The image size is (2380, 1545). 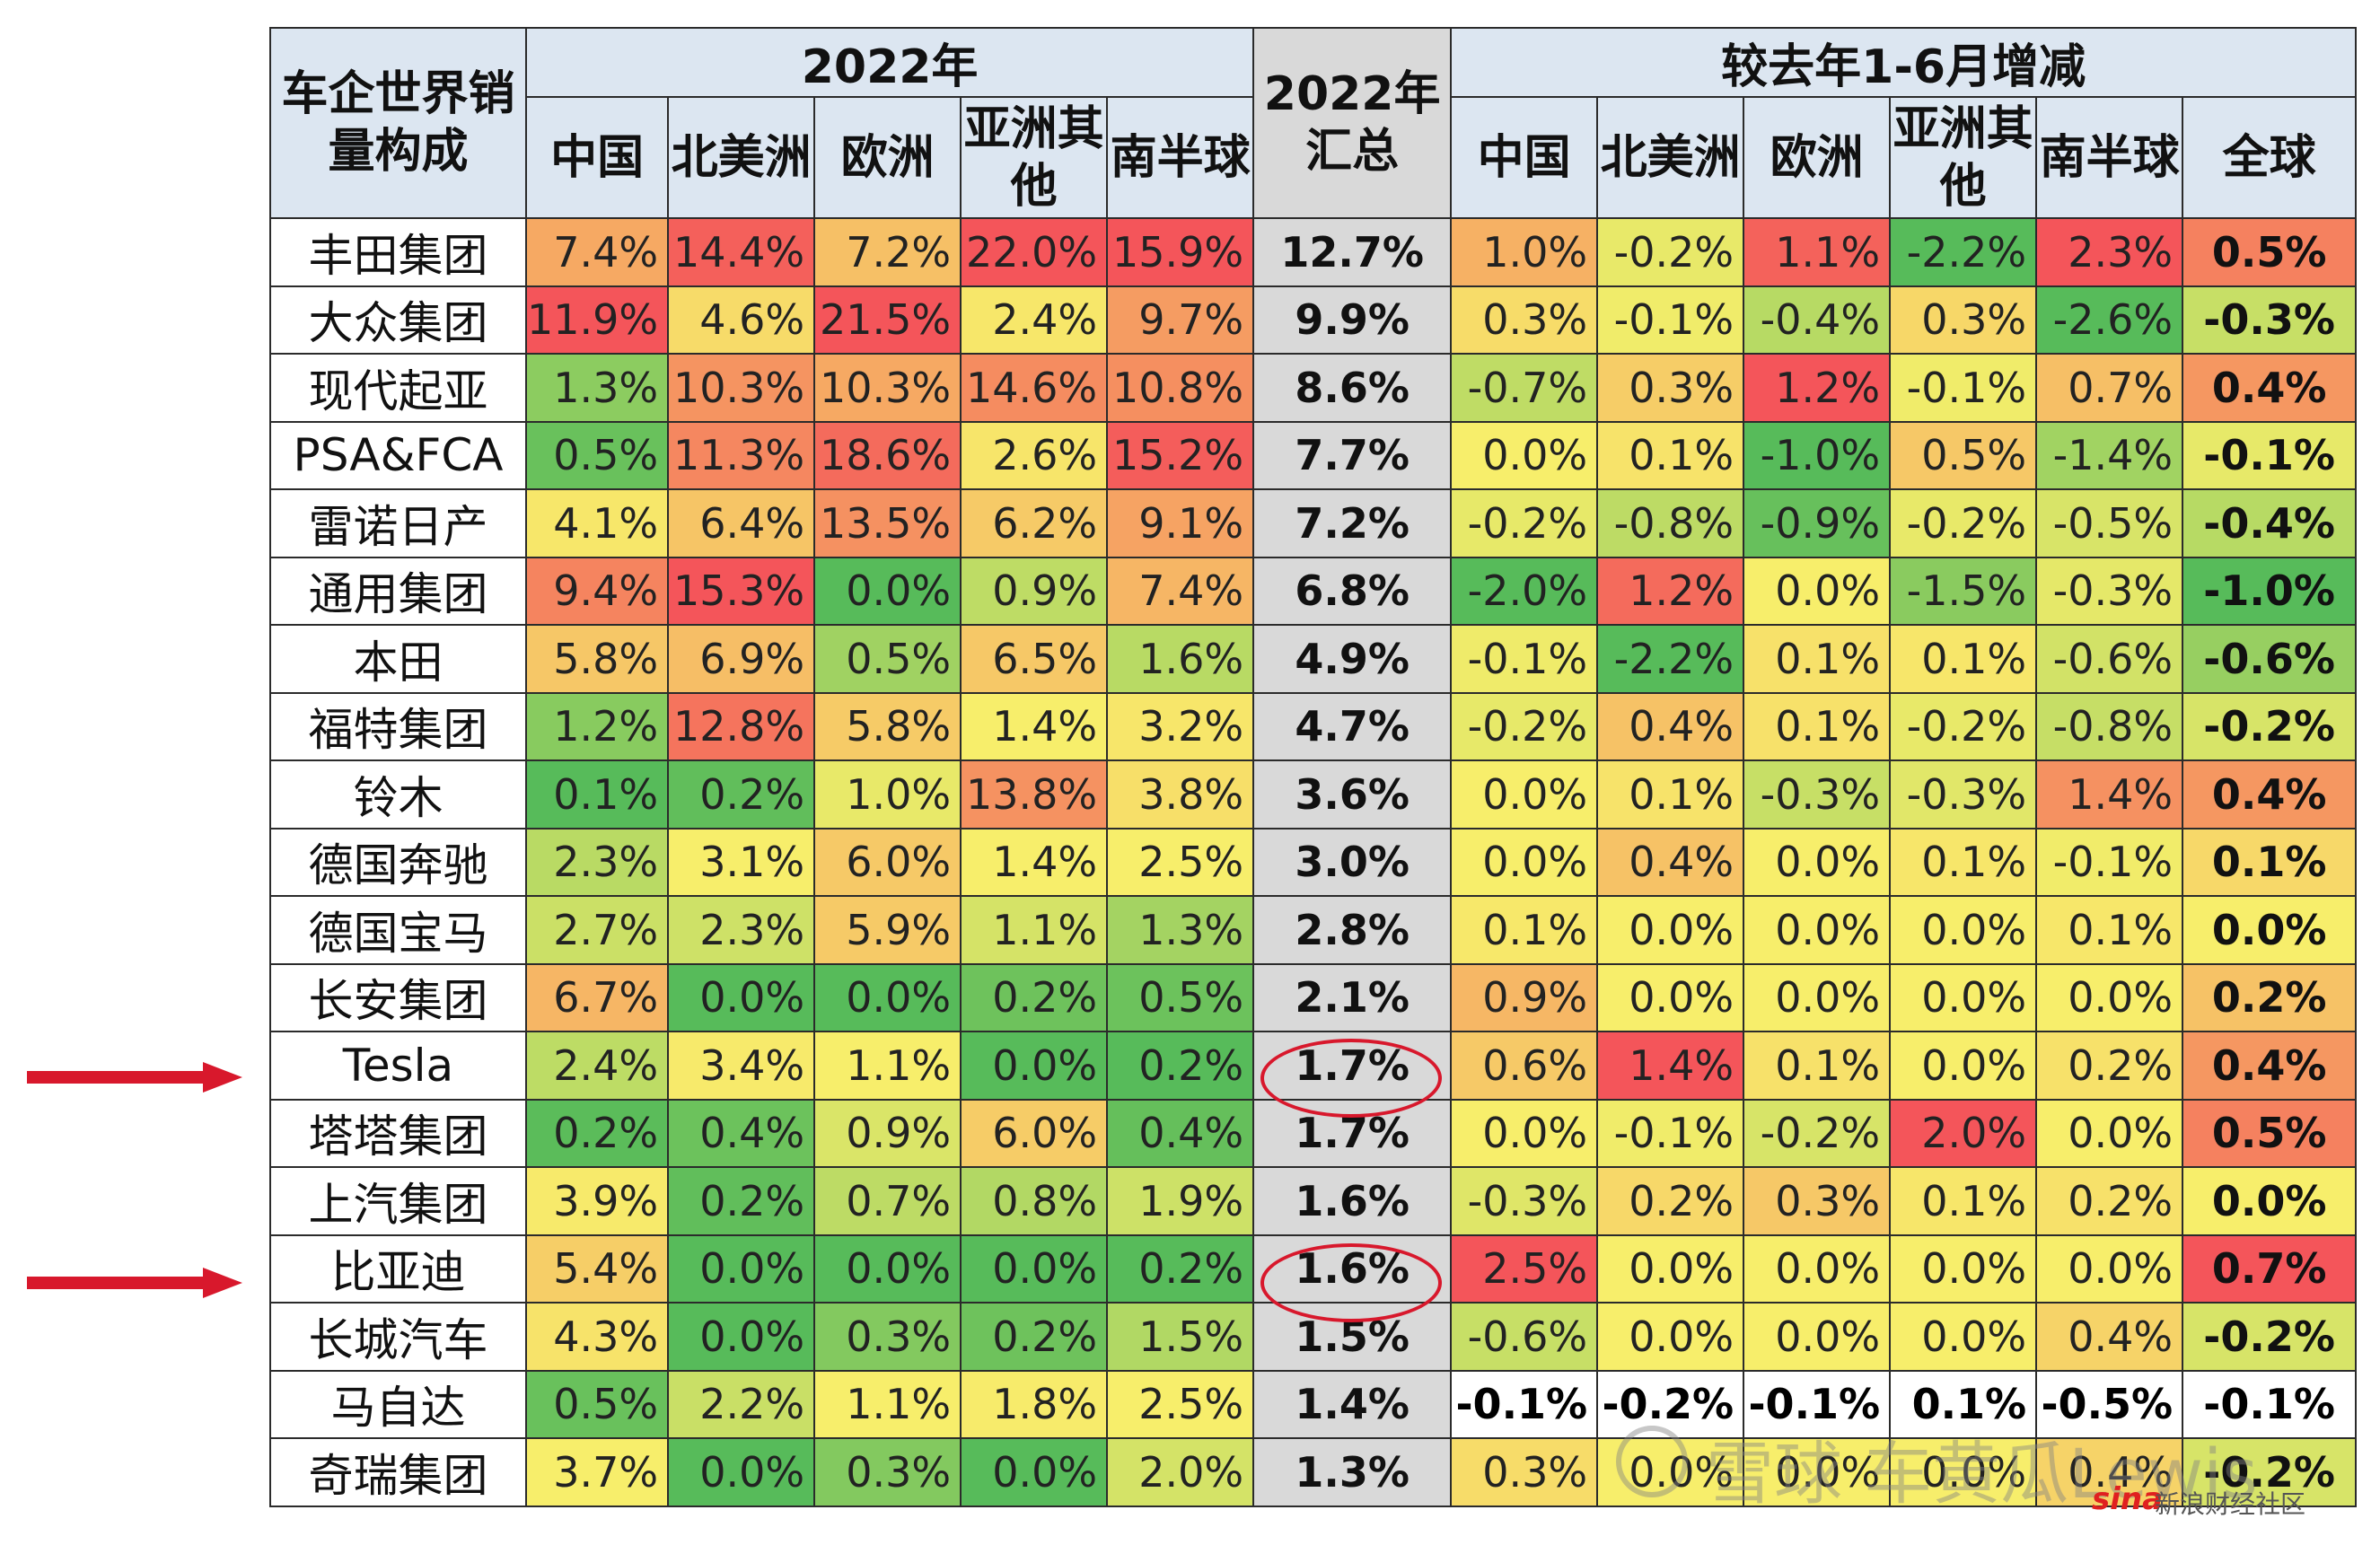 I want to click on global-change-cell: 0.5%, so click(x=2270, y=252).